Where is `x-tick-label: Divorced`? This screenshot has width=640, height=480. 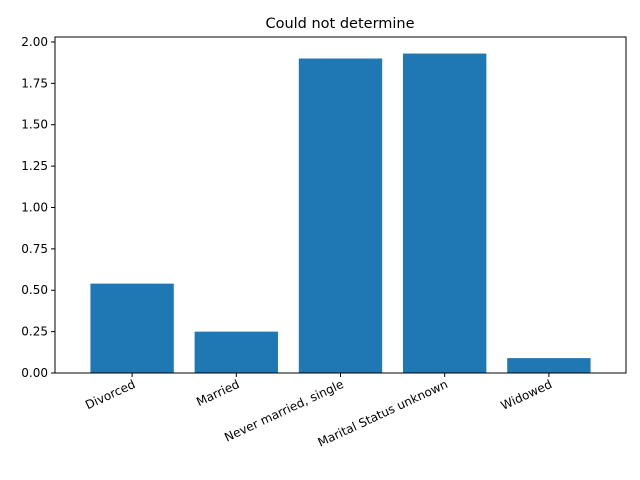 x-tick-label: Divorced is located at coordinates (110, 394).